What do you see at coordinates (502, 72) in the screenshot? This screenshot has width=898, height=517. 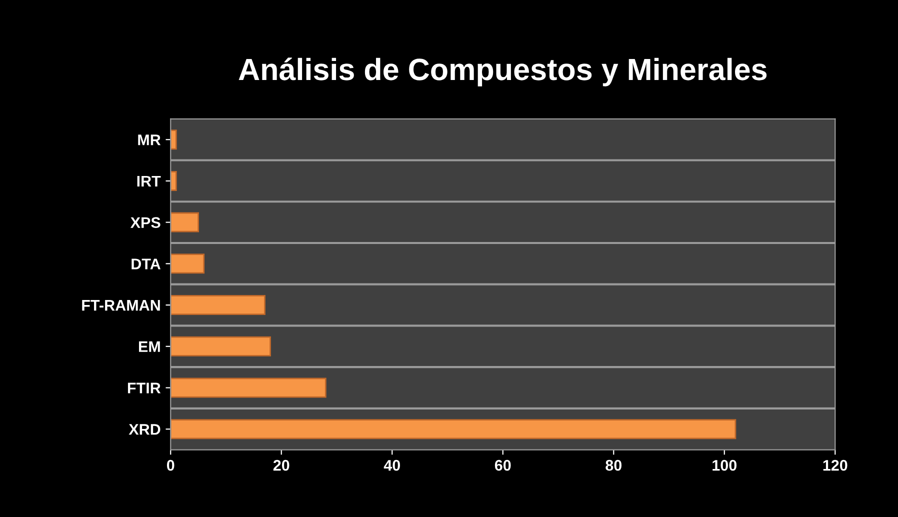 I see `chart-title: Análisis de Compuestos y Minerales` at bounding box center [502, 72].